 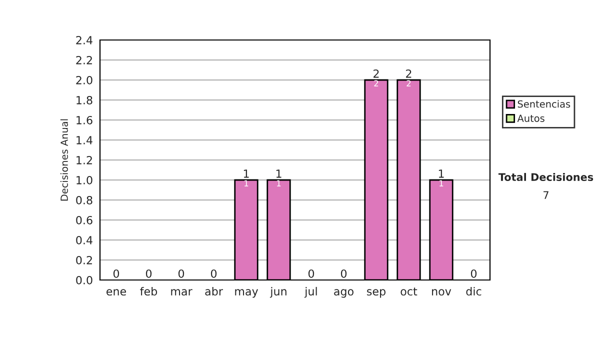 What do you see at coordinates (116, 292) in the screenshot?
I see `x-tick-label: ene` at bounding box center [116, 292].